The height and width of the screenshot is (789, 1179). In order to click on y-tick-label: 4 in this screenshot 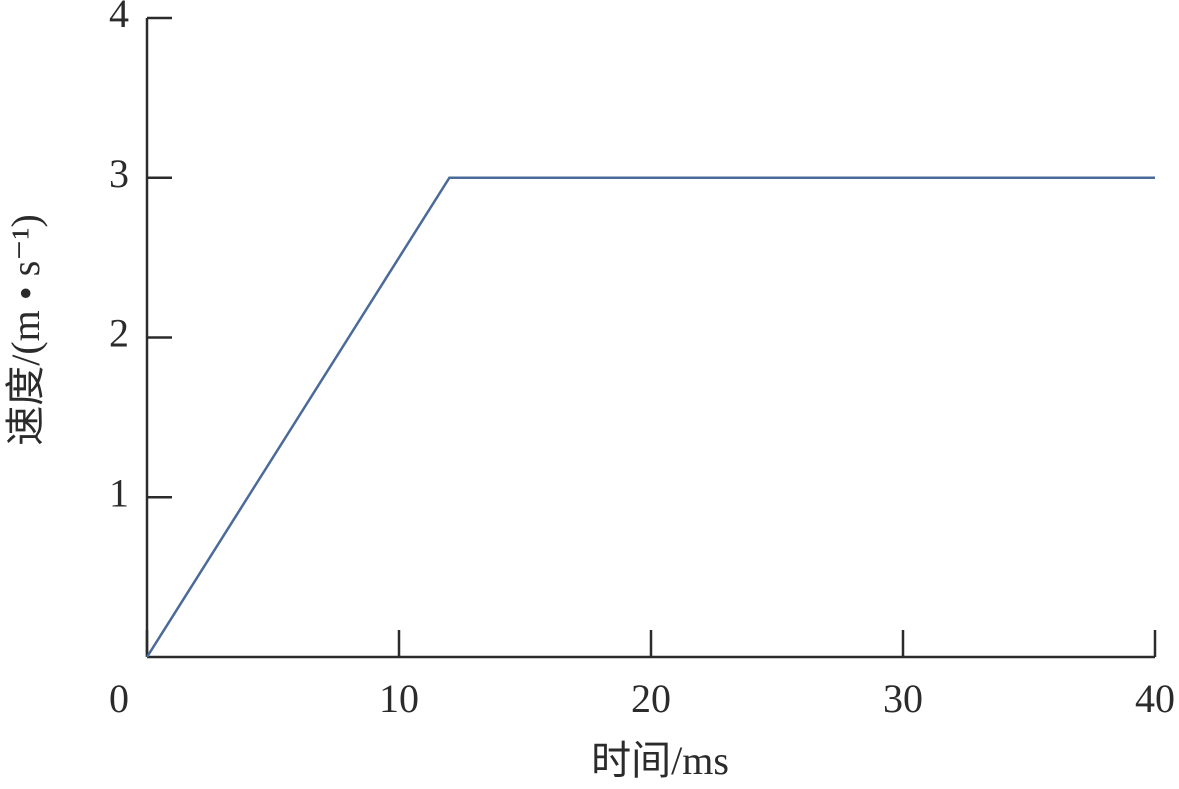, I will do `click(119, 18)`.